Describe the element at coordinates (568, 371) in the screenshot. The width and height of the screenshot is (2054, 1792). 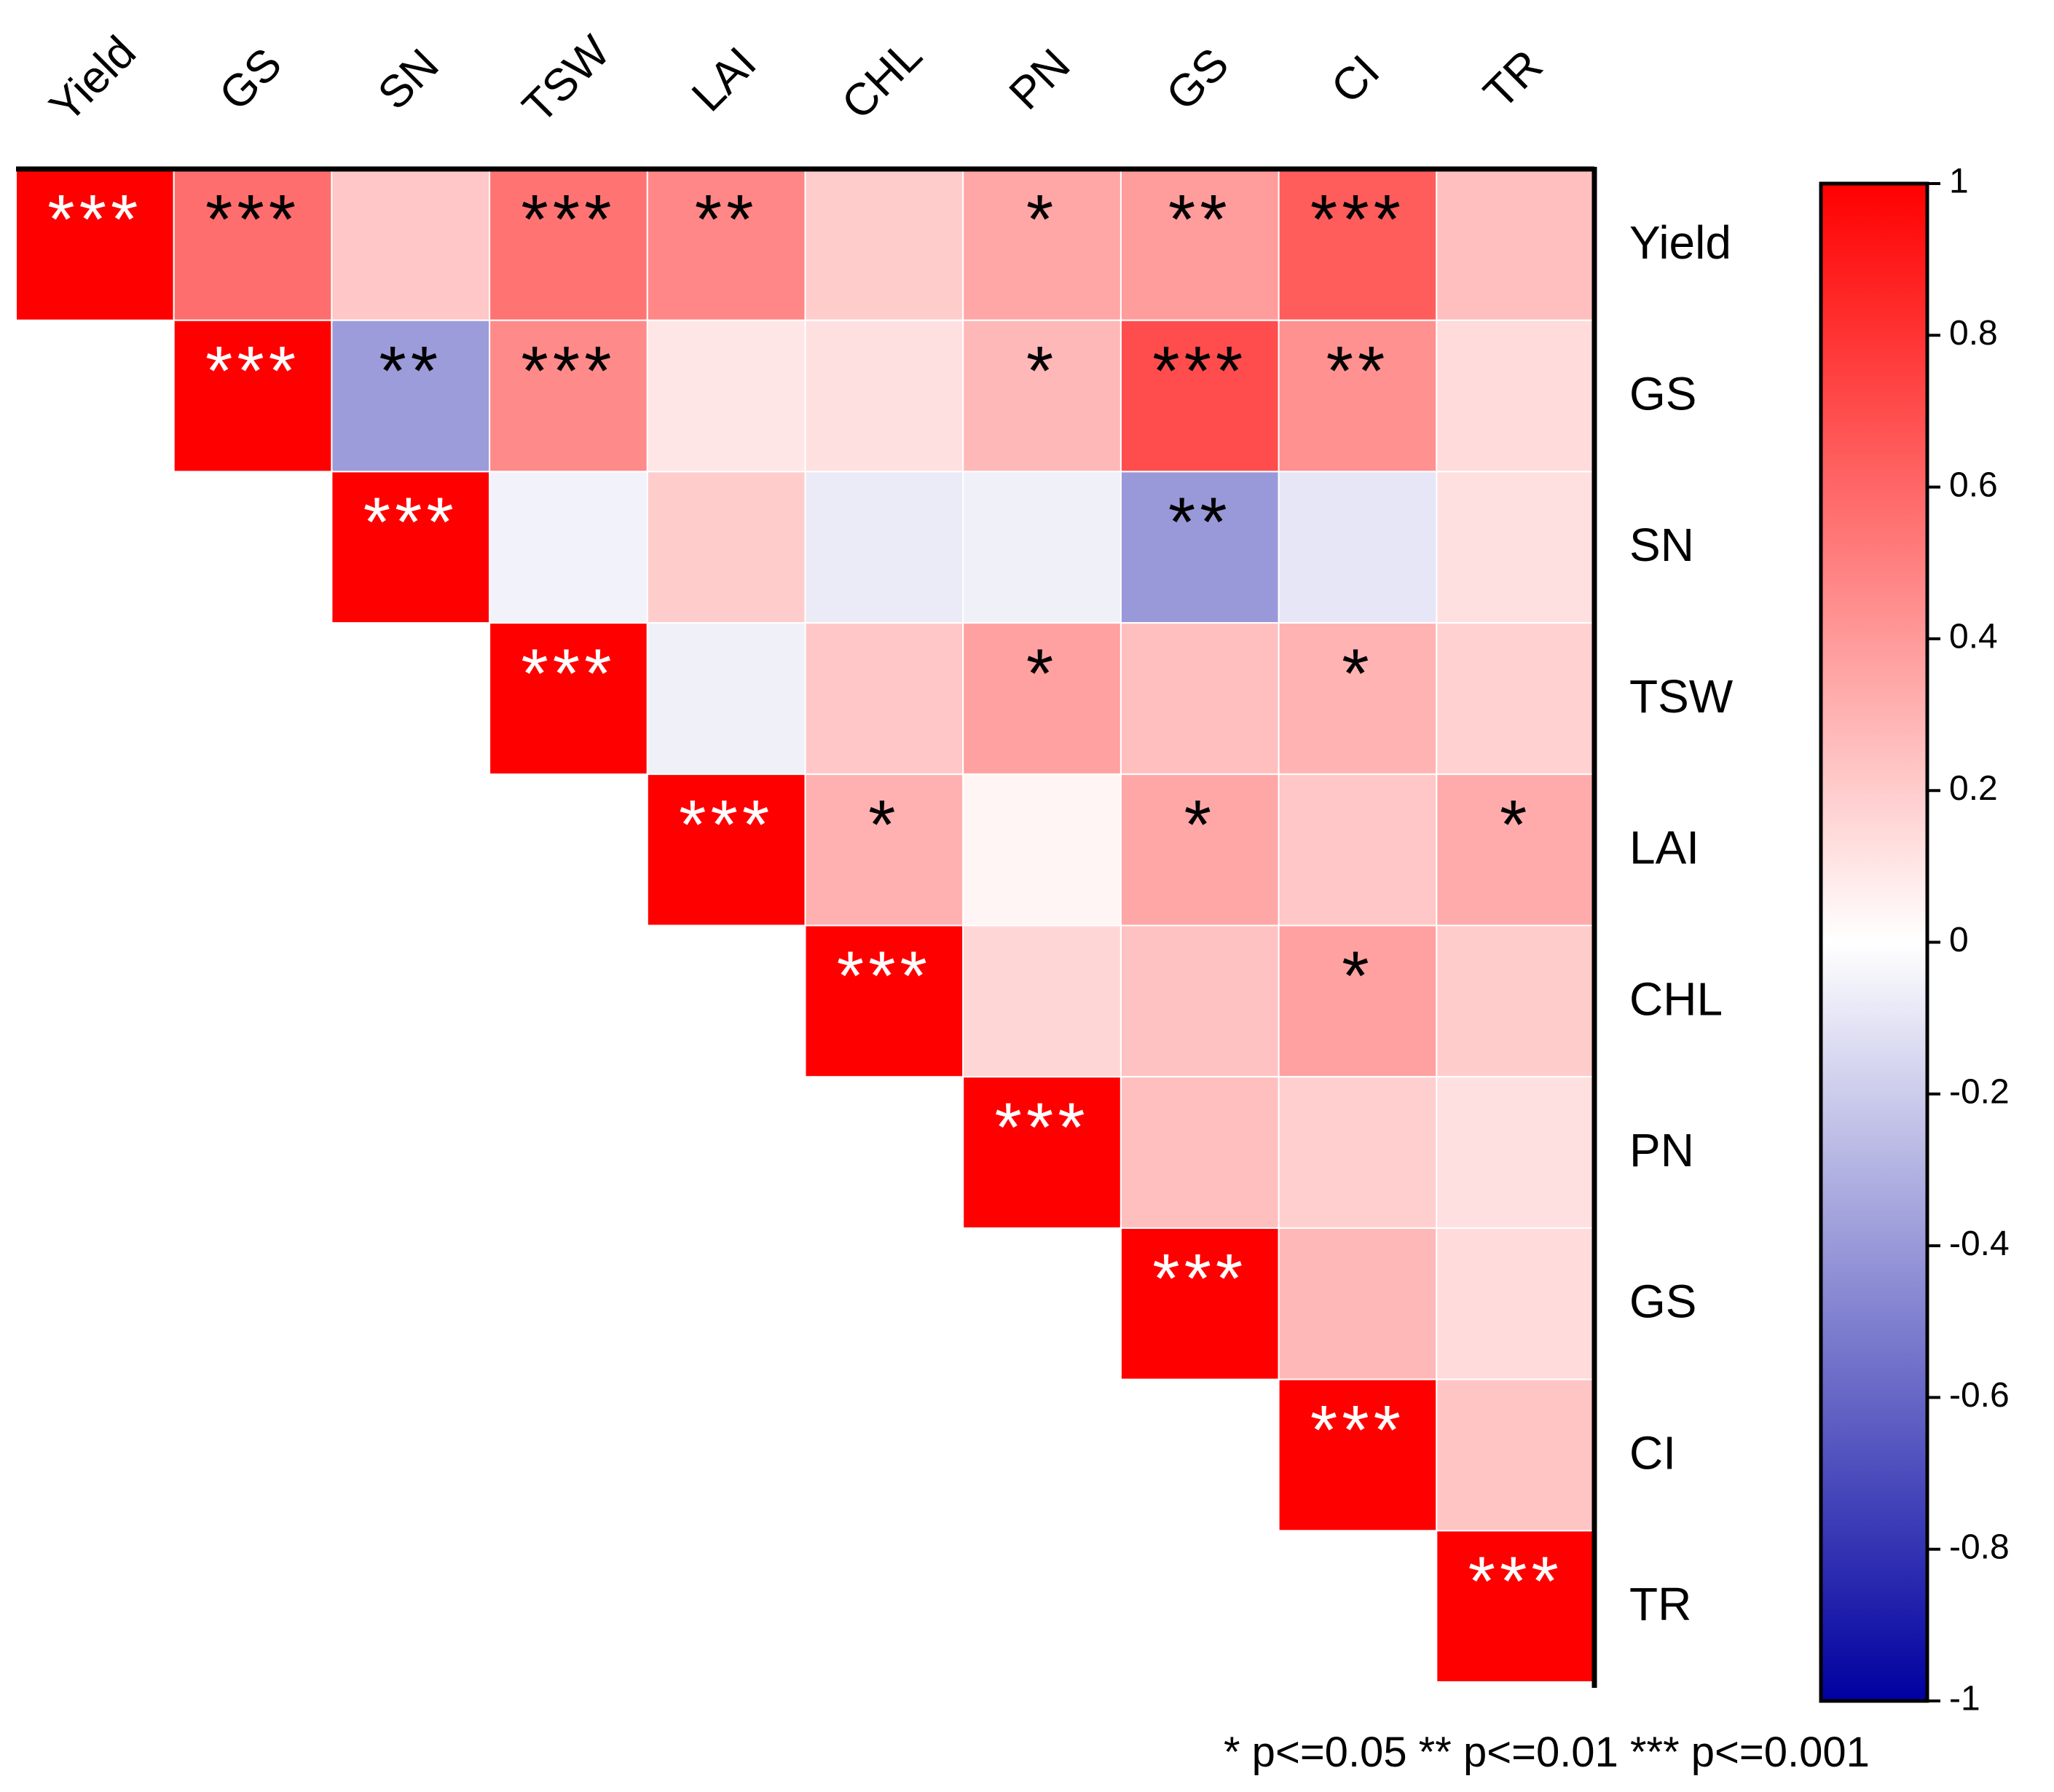
I see `significance-marker-1-3: ***` at that location.